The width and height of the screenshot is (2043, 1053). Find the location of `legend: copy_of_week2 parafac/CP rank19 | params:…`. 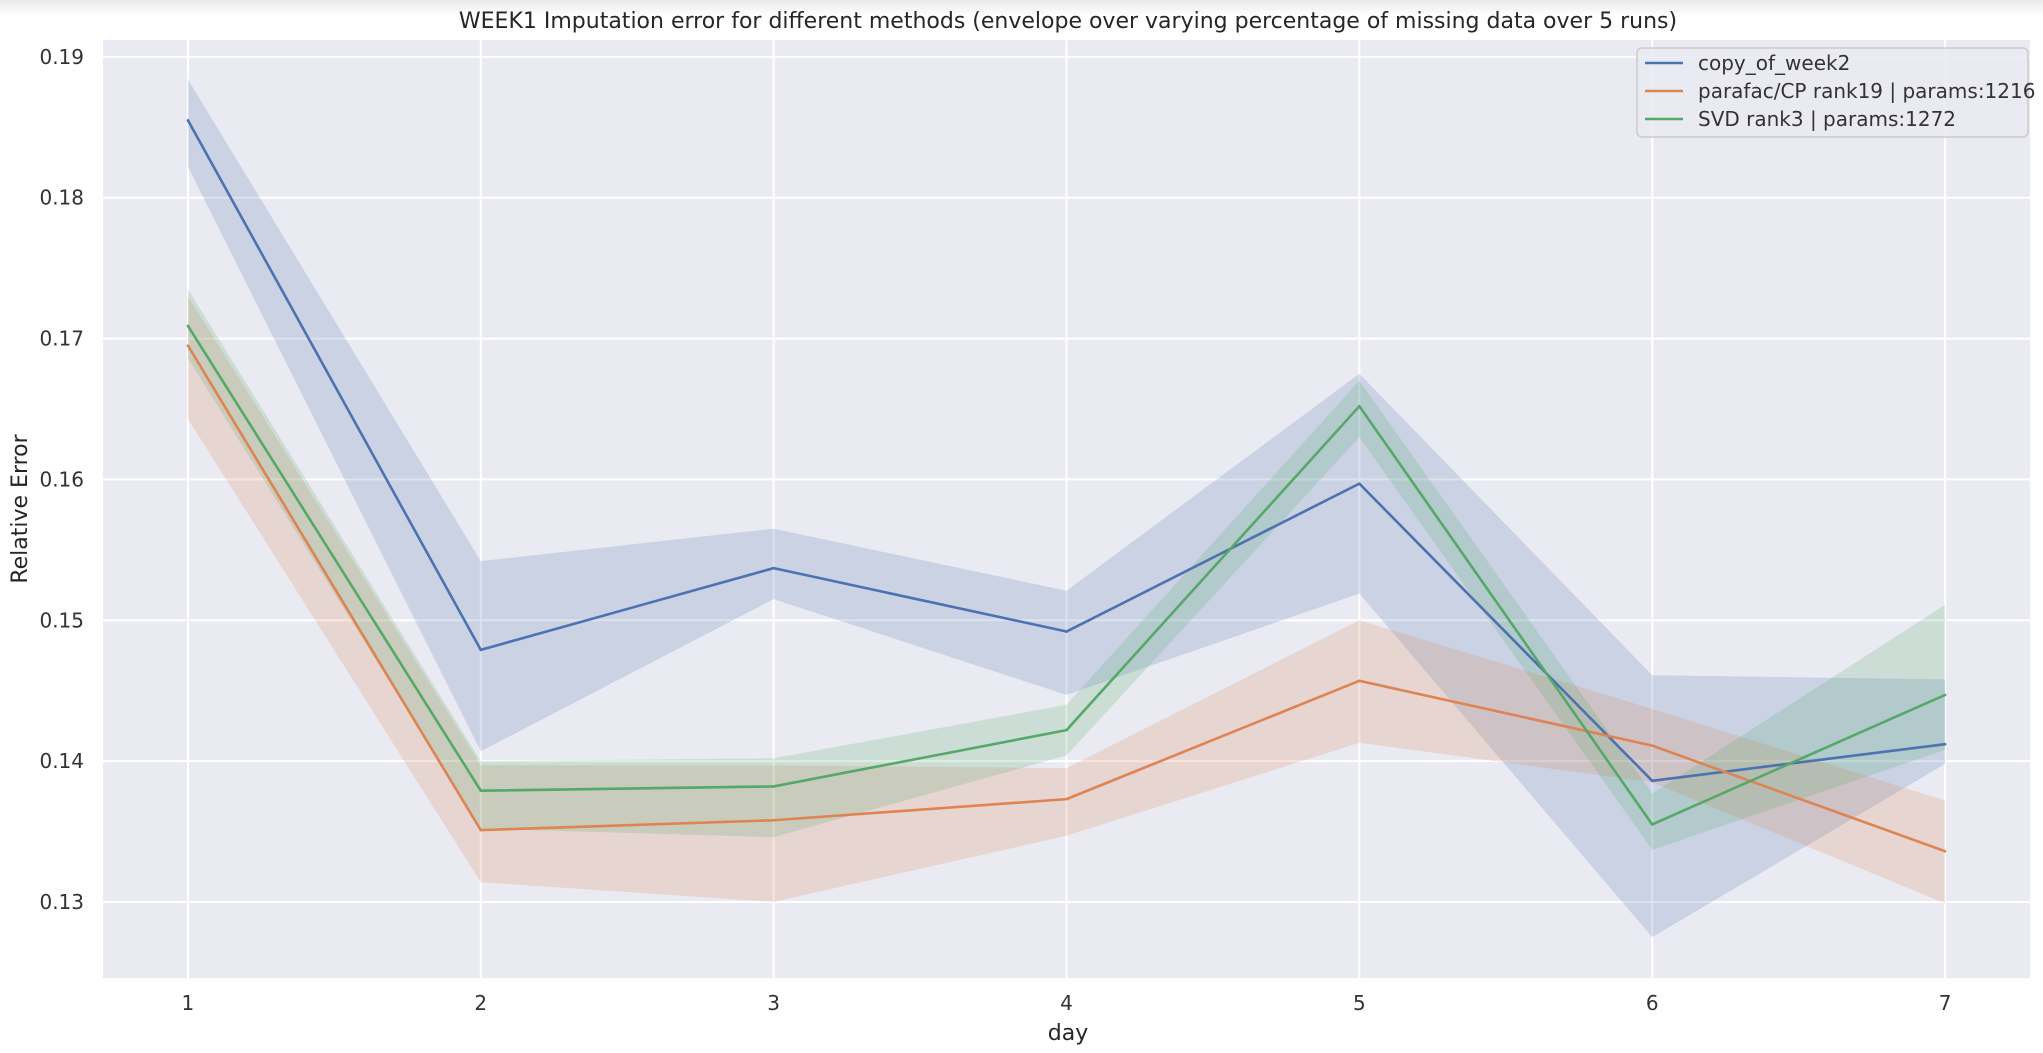

legend: copy_of_week2 parafac/CP rank19 | params:… is located at coordinates (1835, 92).